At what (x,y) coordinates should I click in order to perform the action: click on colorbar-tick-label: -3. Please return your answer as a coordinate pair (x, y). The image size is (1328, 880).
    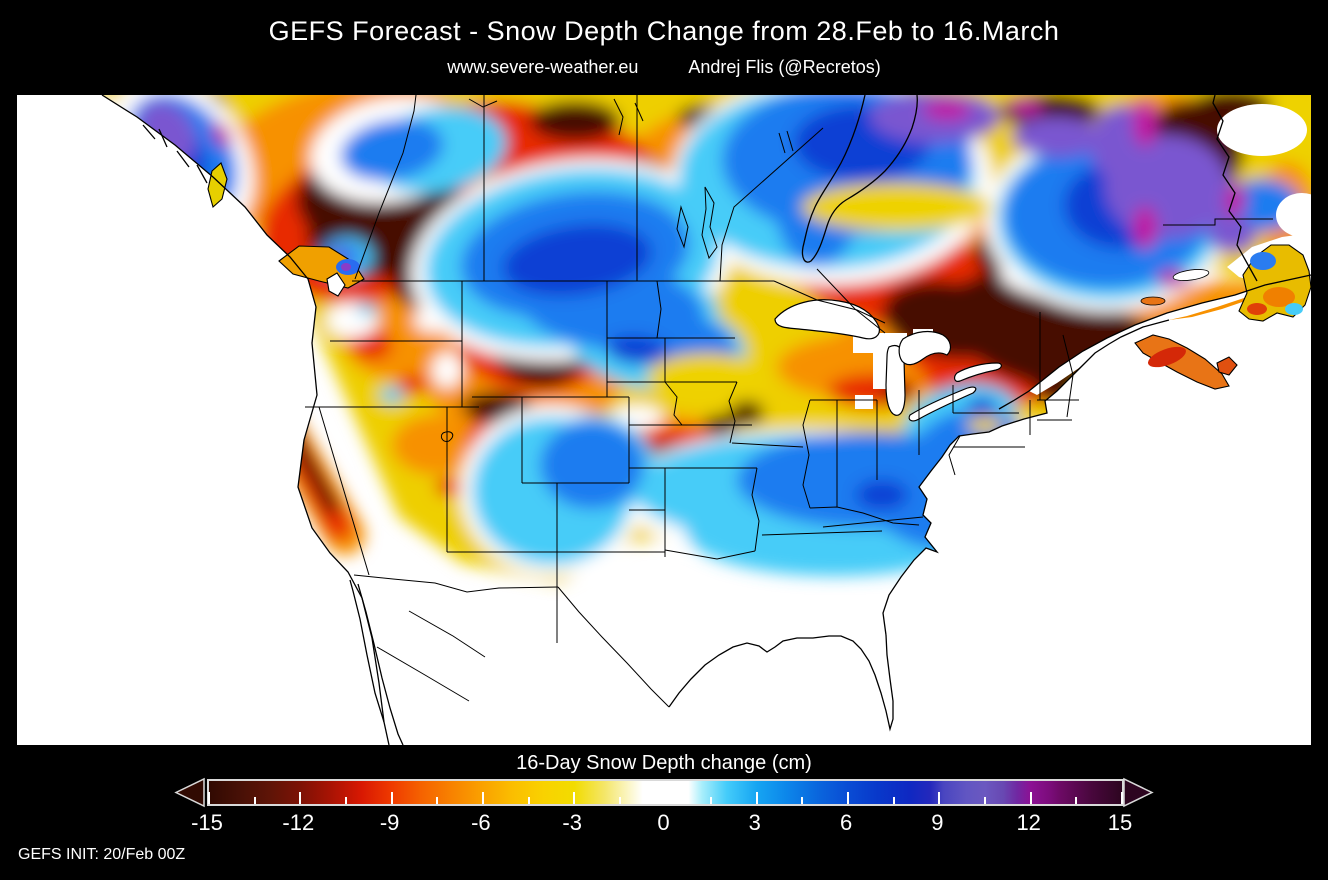
    Looking at the image, I should click on (572, 822).